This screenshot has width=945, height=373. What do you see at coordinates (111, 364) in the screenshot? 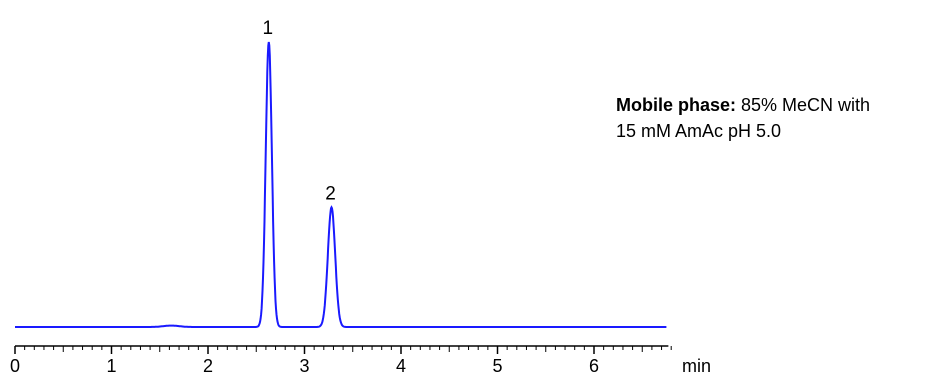
I see `x-tick-label: 1` at bounding box center [111, 364].